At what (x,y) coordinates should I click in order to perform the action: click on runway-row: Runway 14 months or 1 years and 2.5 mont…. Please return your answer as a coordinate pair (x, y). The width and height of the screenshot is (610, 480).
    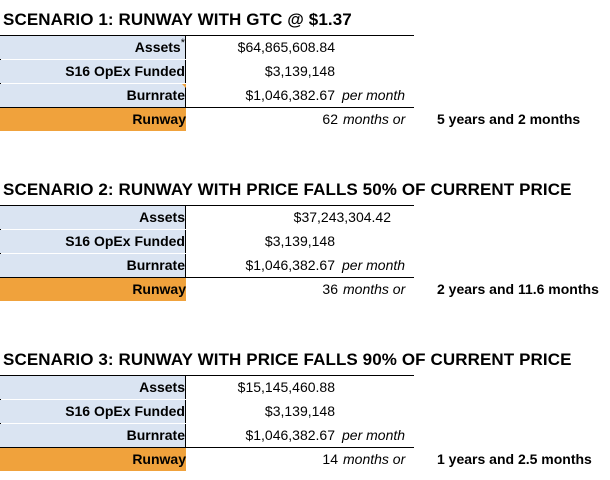
    Looking at the image, I should click on (305, 459).